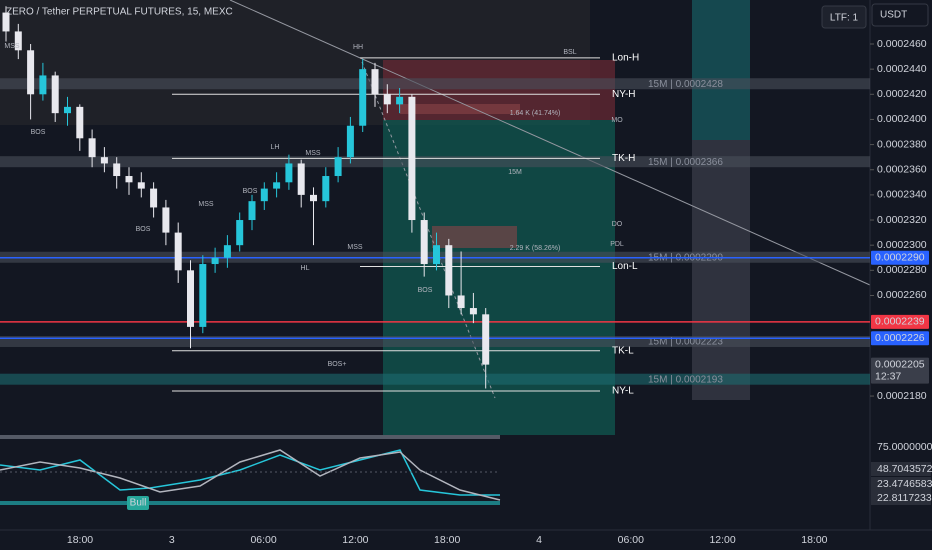 Image resolution: width=932 pixels, height=550 pixels. Describe the element at coordinates (685, 162) in the screenshot. I see `zone-label: 15M | 0.0002366` at that location.